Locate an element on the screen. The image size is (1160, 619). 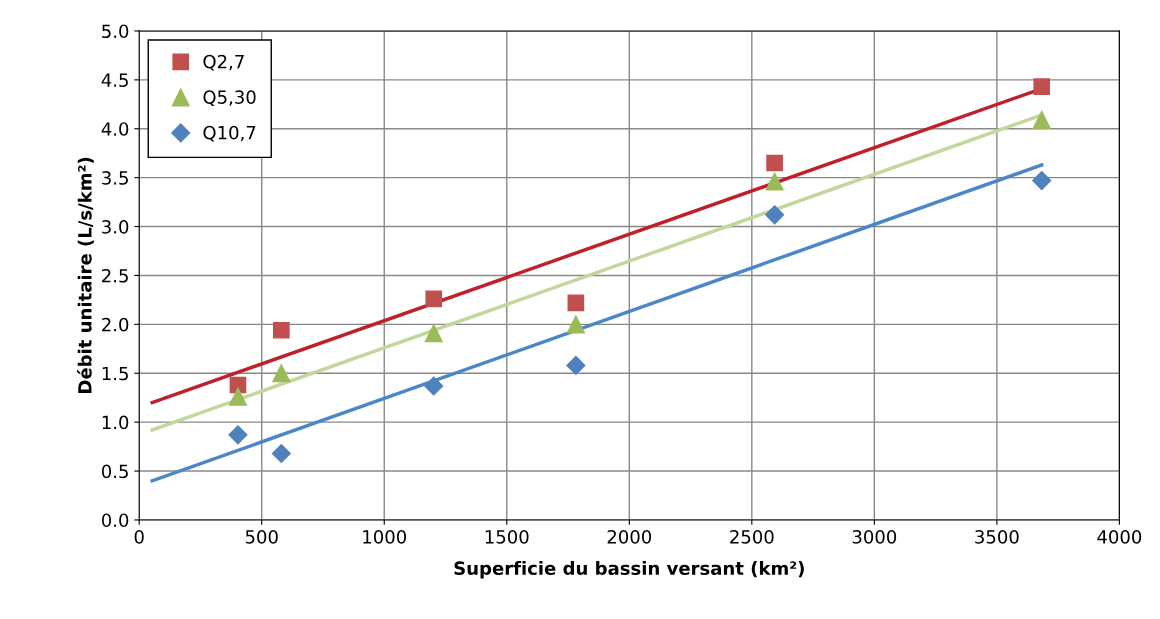
legend-label: Q5,30 is located at coordinates (229, 98).